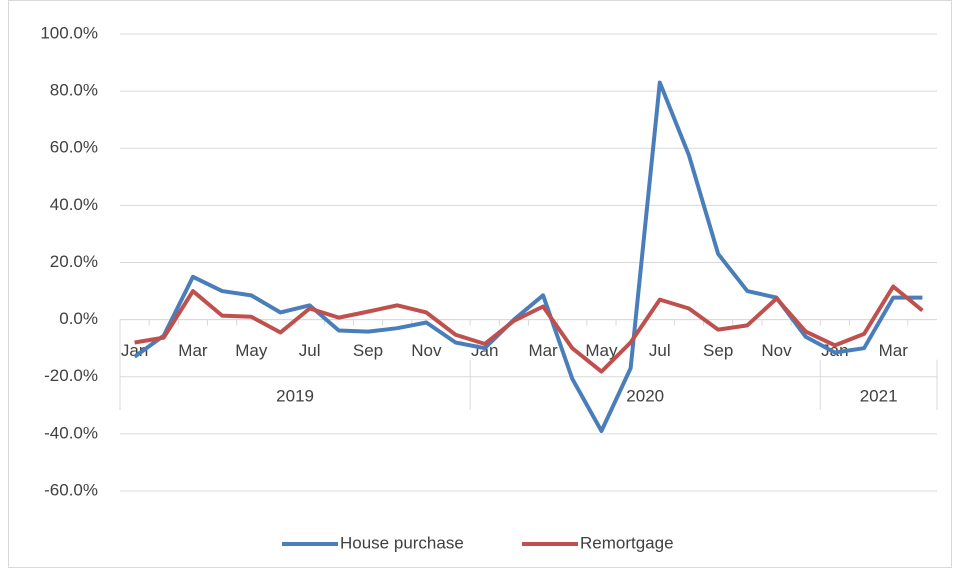  Describe the element at coordinates (529, 329) in the screenshot. I see `series-line` at that location.